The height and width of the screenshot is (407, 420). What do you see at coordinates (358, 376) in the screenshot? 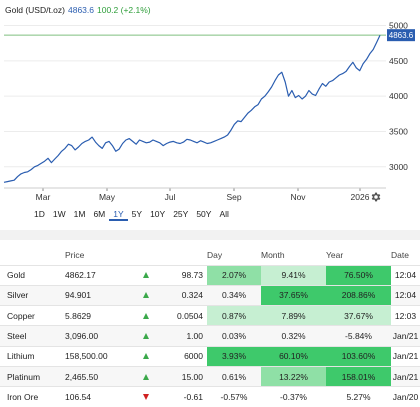
I see `year-change-cell: 158.01%` at bounding box center [358, 376].